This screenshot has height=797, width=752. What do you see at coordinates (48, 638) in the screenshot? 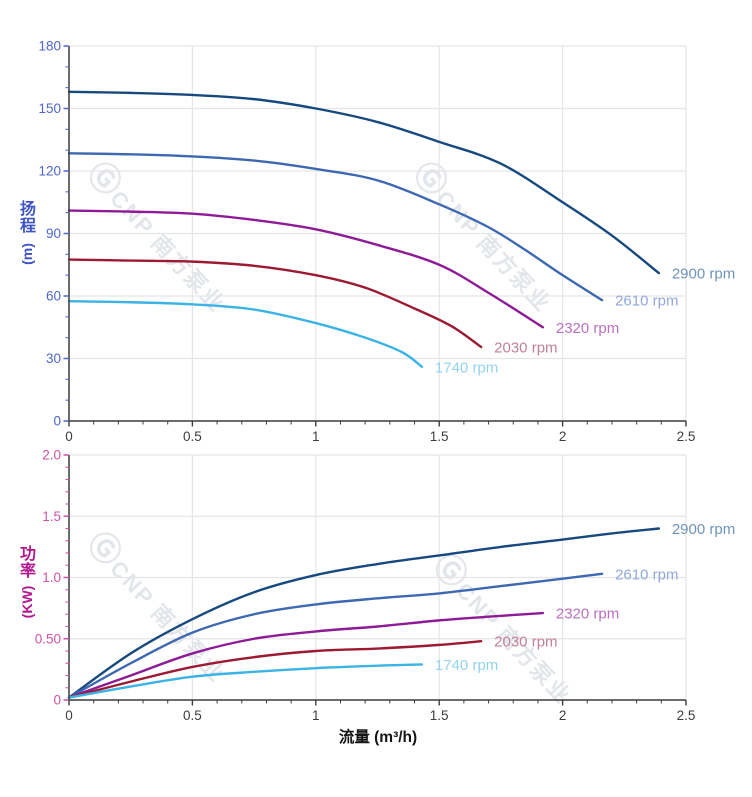
I see `y-tick-label: 0.50` at bounding box center [48, 638].